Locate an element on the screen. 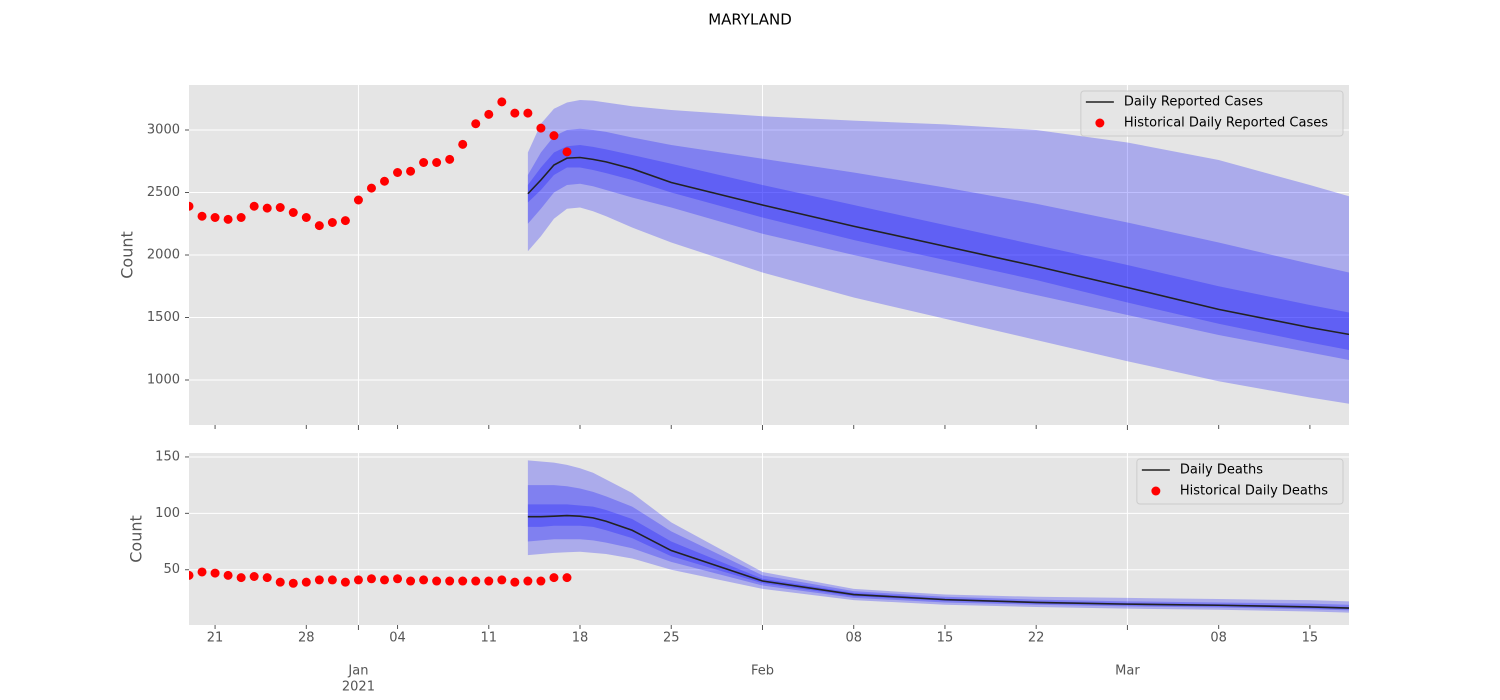 The height and width of the screenshot is (700, 1500). x-tick-label: 04 is located at coordinates (397, 638).